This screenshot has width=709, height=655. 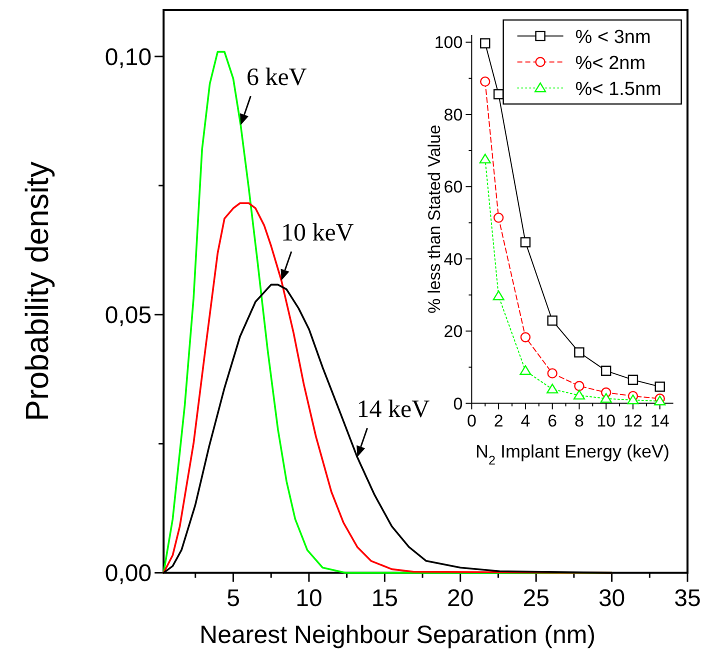 What do you see at coordinates (471, 420) in the screenshot?
I see `x-tick-label: 0` at bounding box center [471, 420].